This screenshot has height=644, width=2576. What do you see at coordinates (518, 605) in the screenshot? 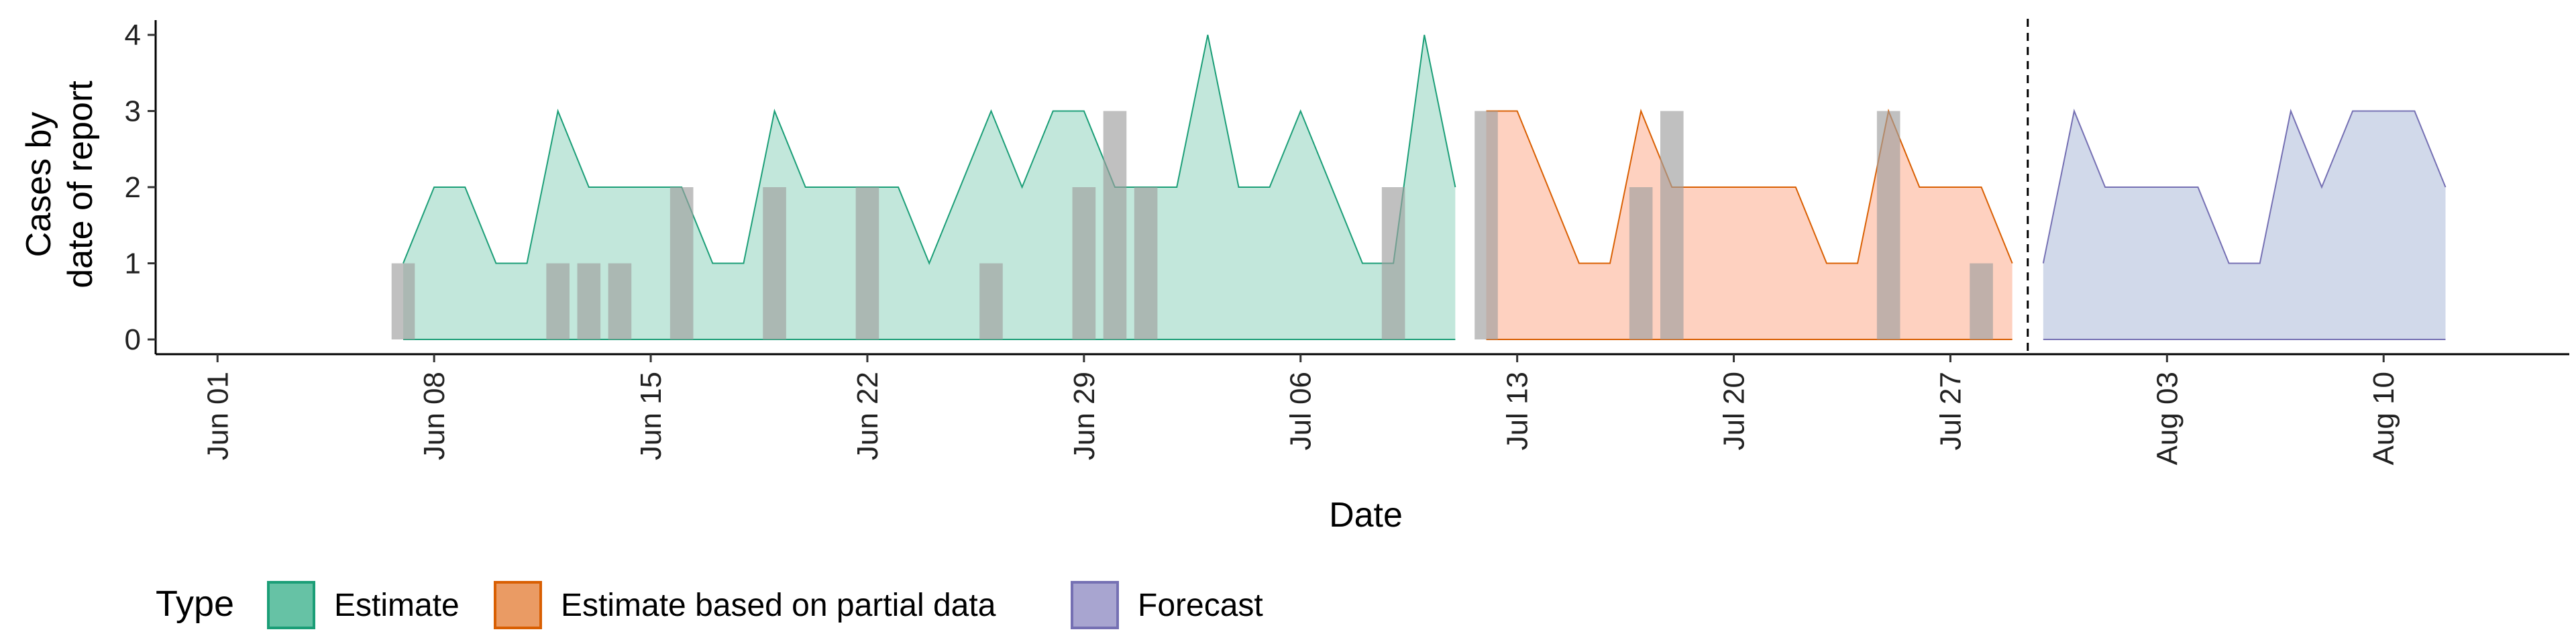
I see `legend-key-partial` at bounding box center [518, 605].